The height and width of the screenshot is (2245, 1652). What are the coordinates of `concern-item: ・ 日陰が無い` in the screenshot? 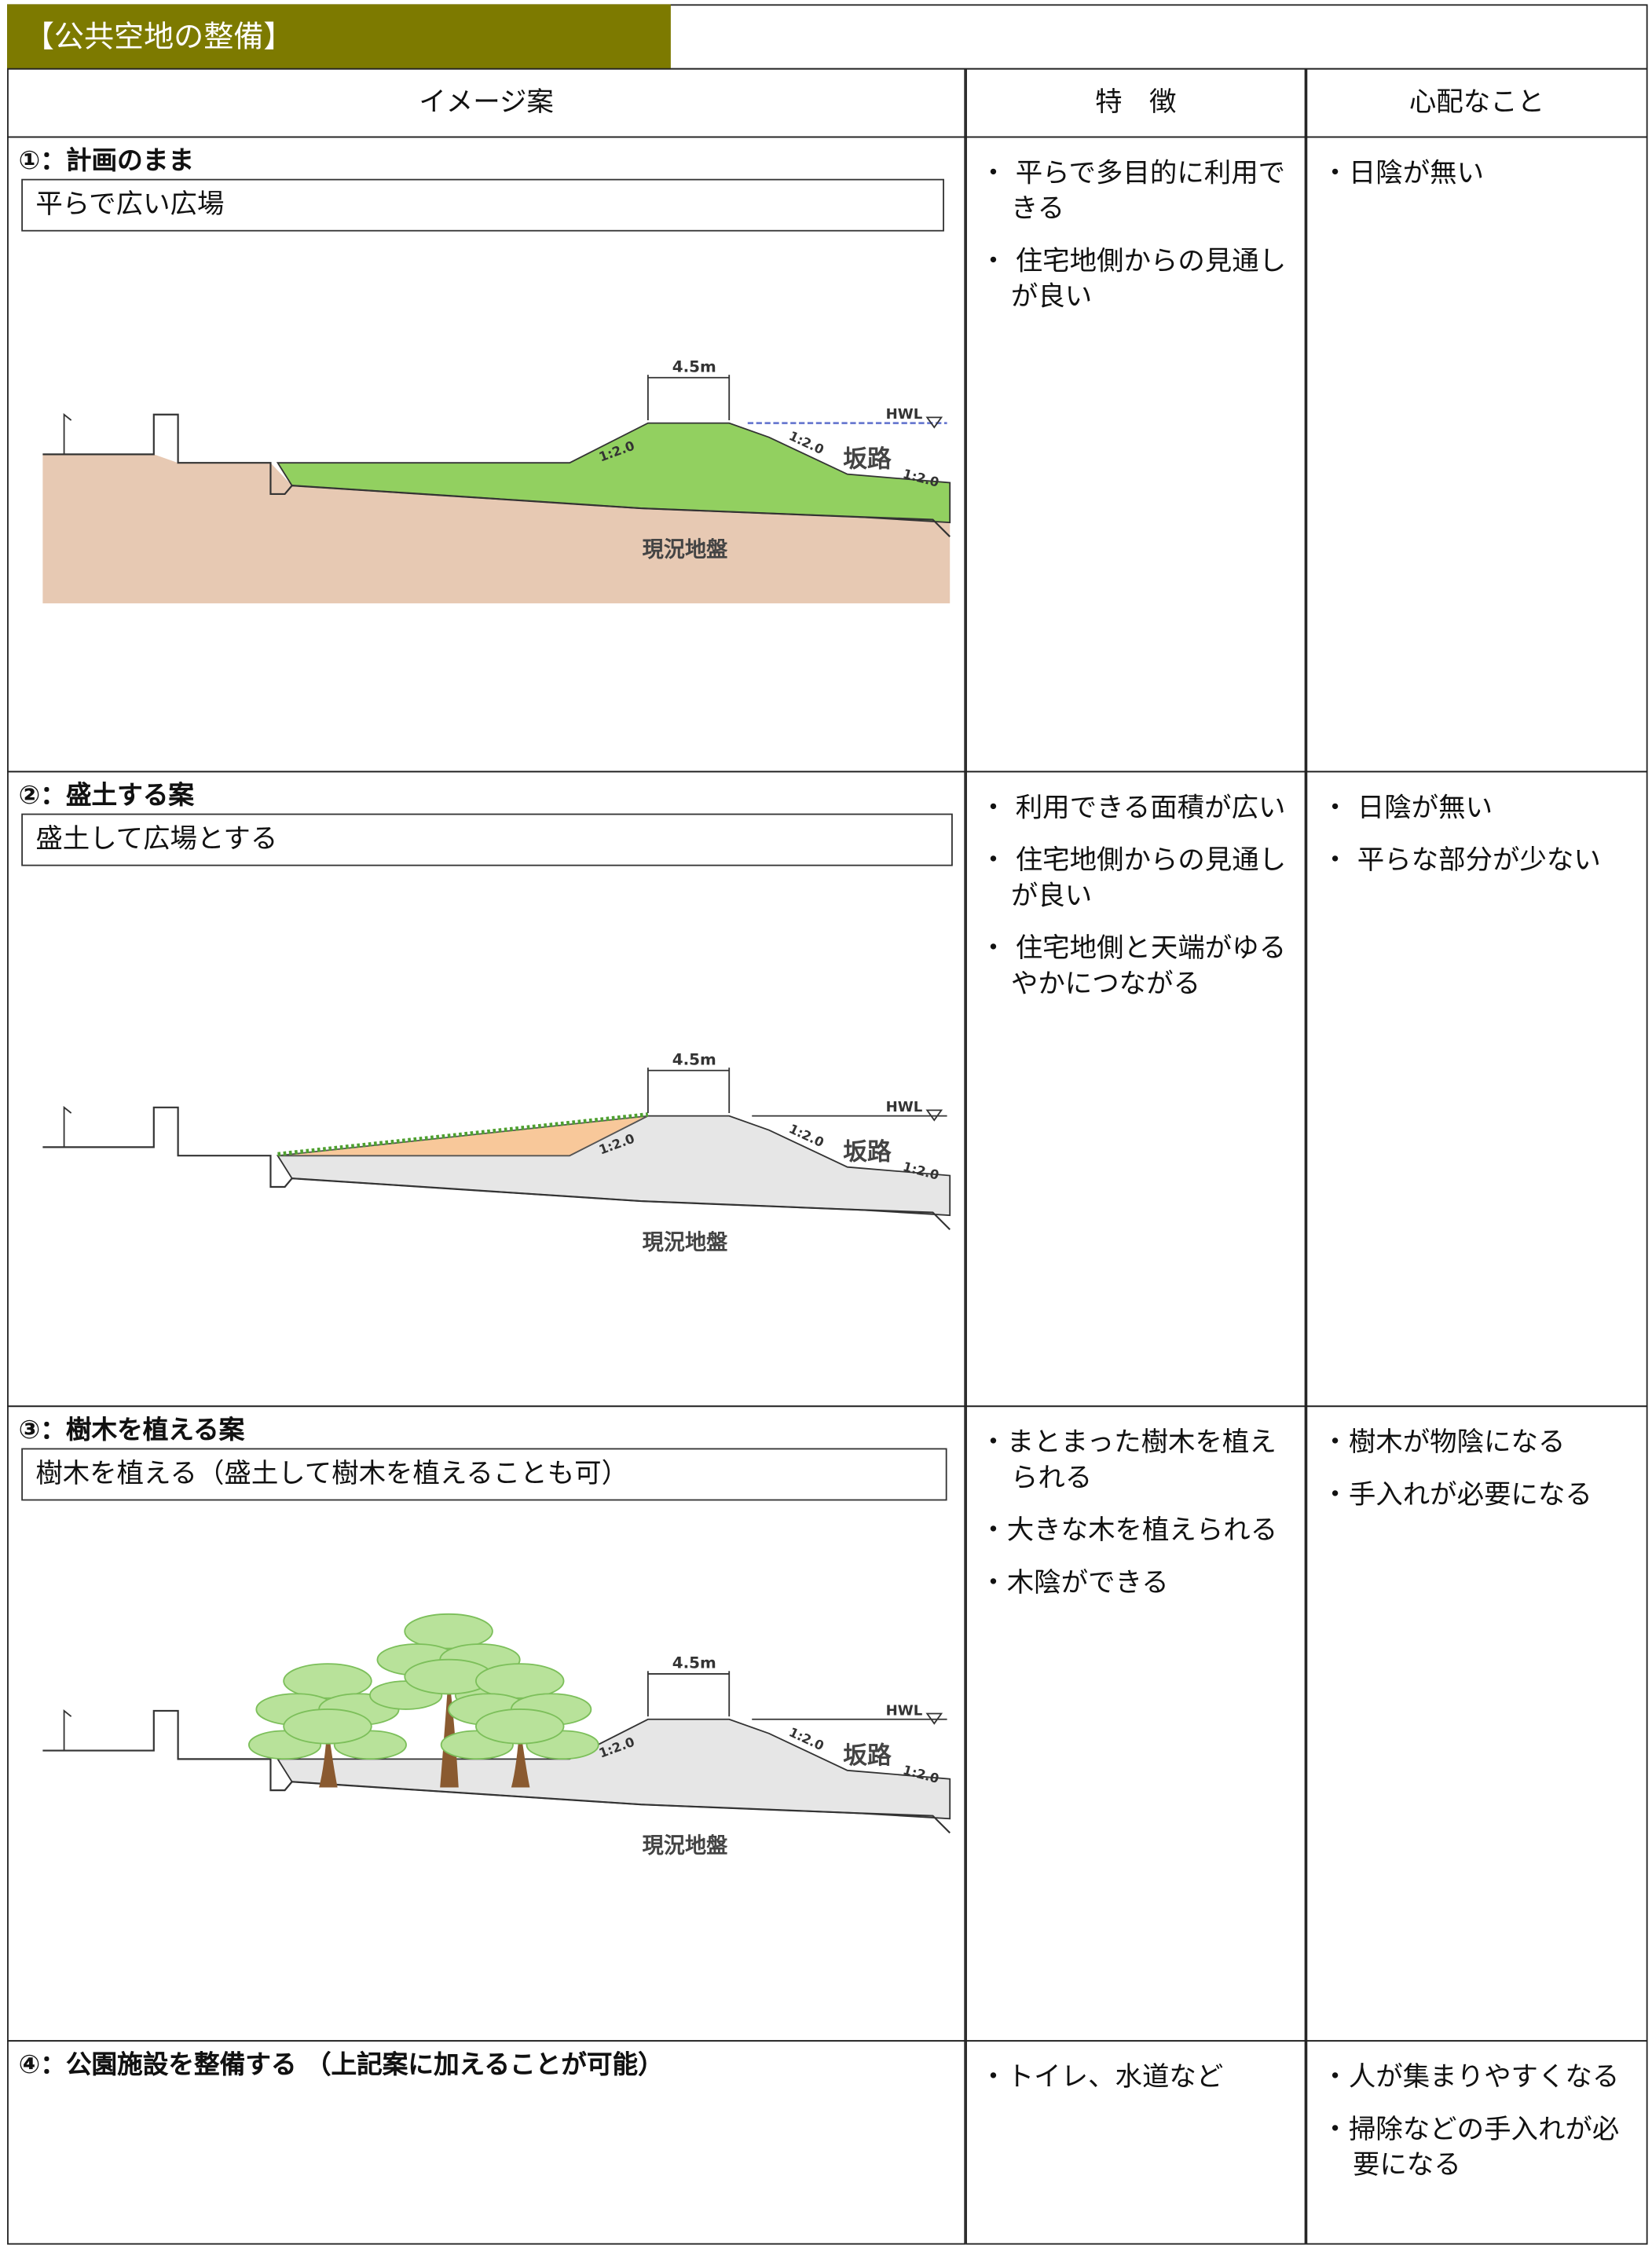 It's located at (1407, 808).